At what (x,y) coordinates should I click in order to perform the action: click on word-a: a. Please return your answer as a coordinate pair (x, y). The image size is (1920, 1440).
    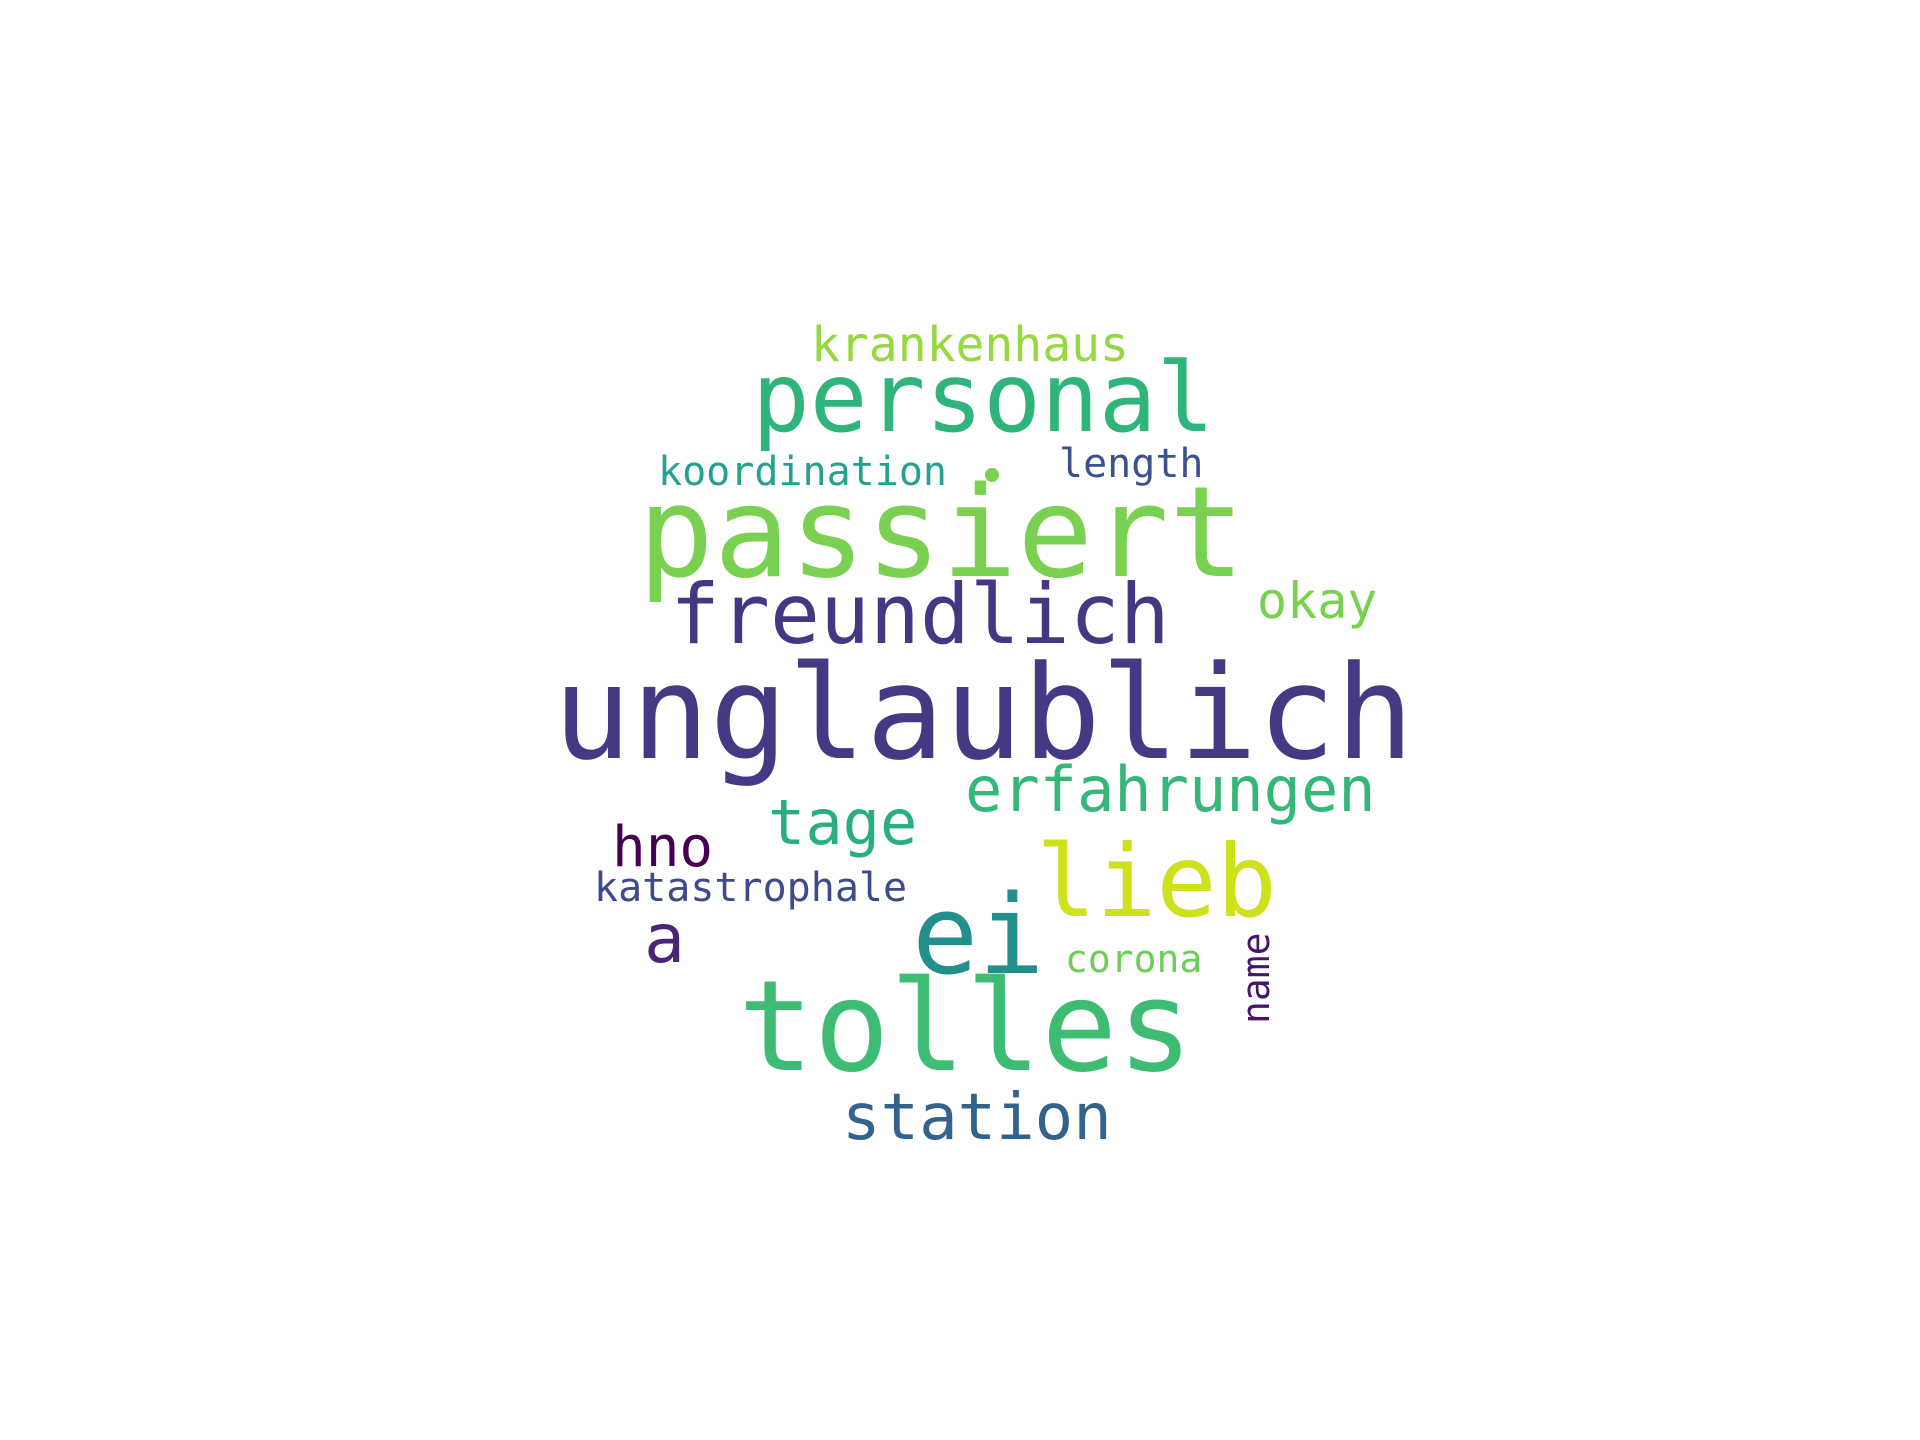
    Looking at the image, I should click on (664, 939).